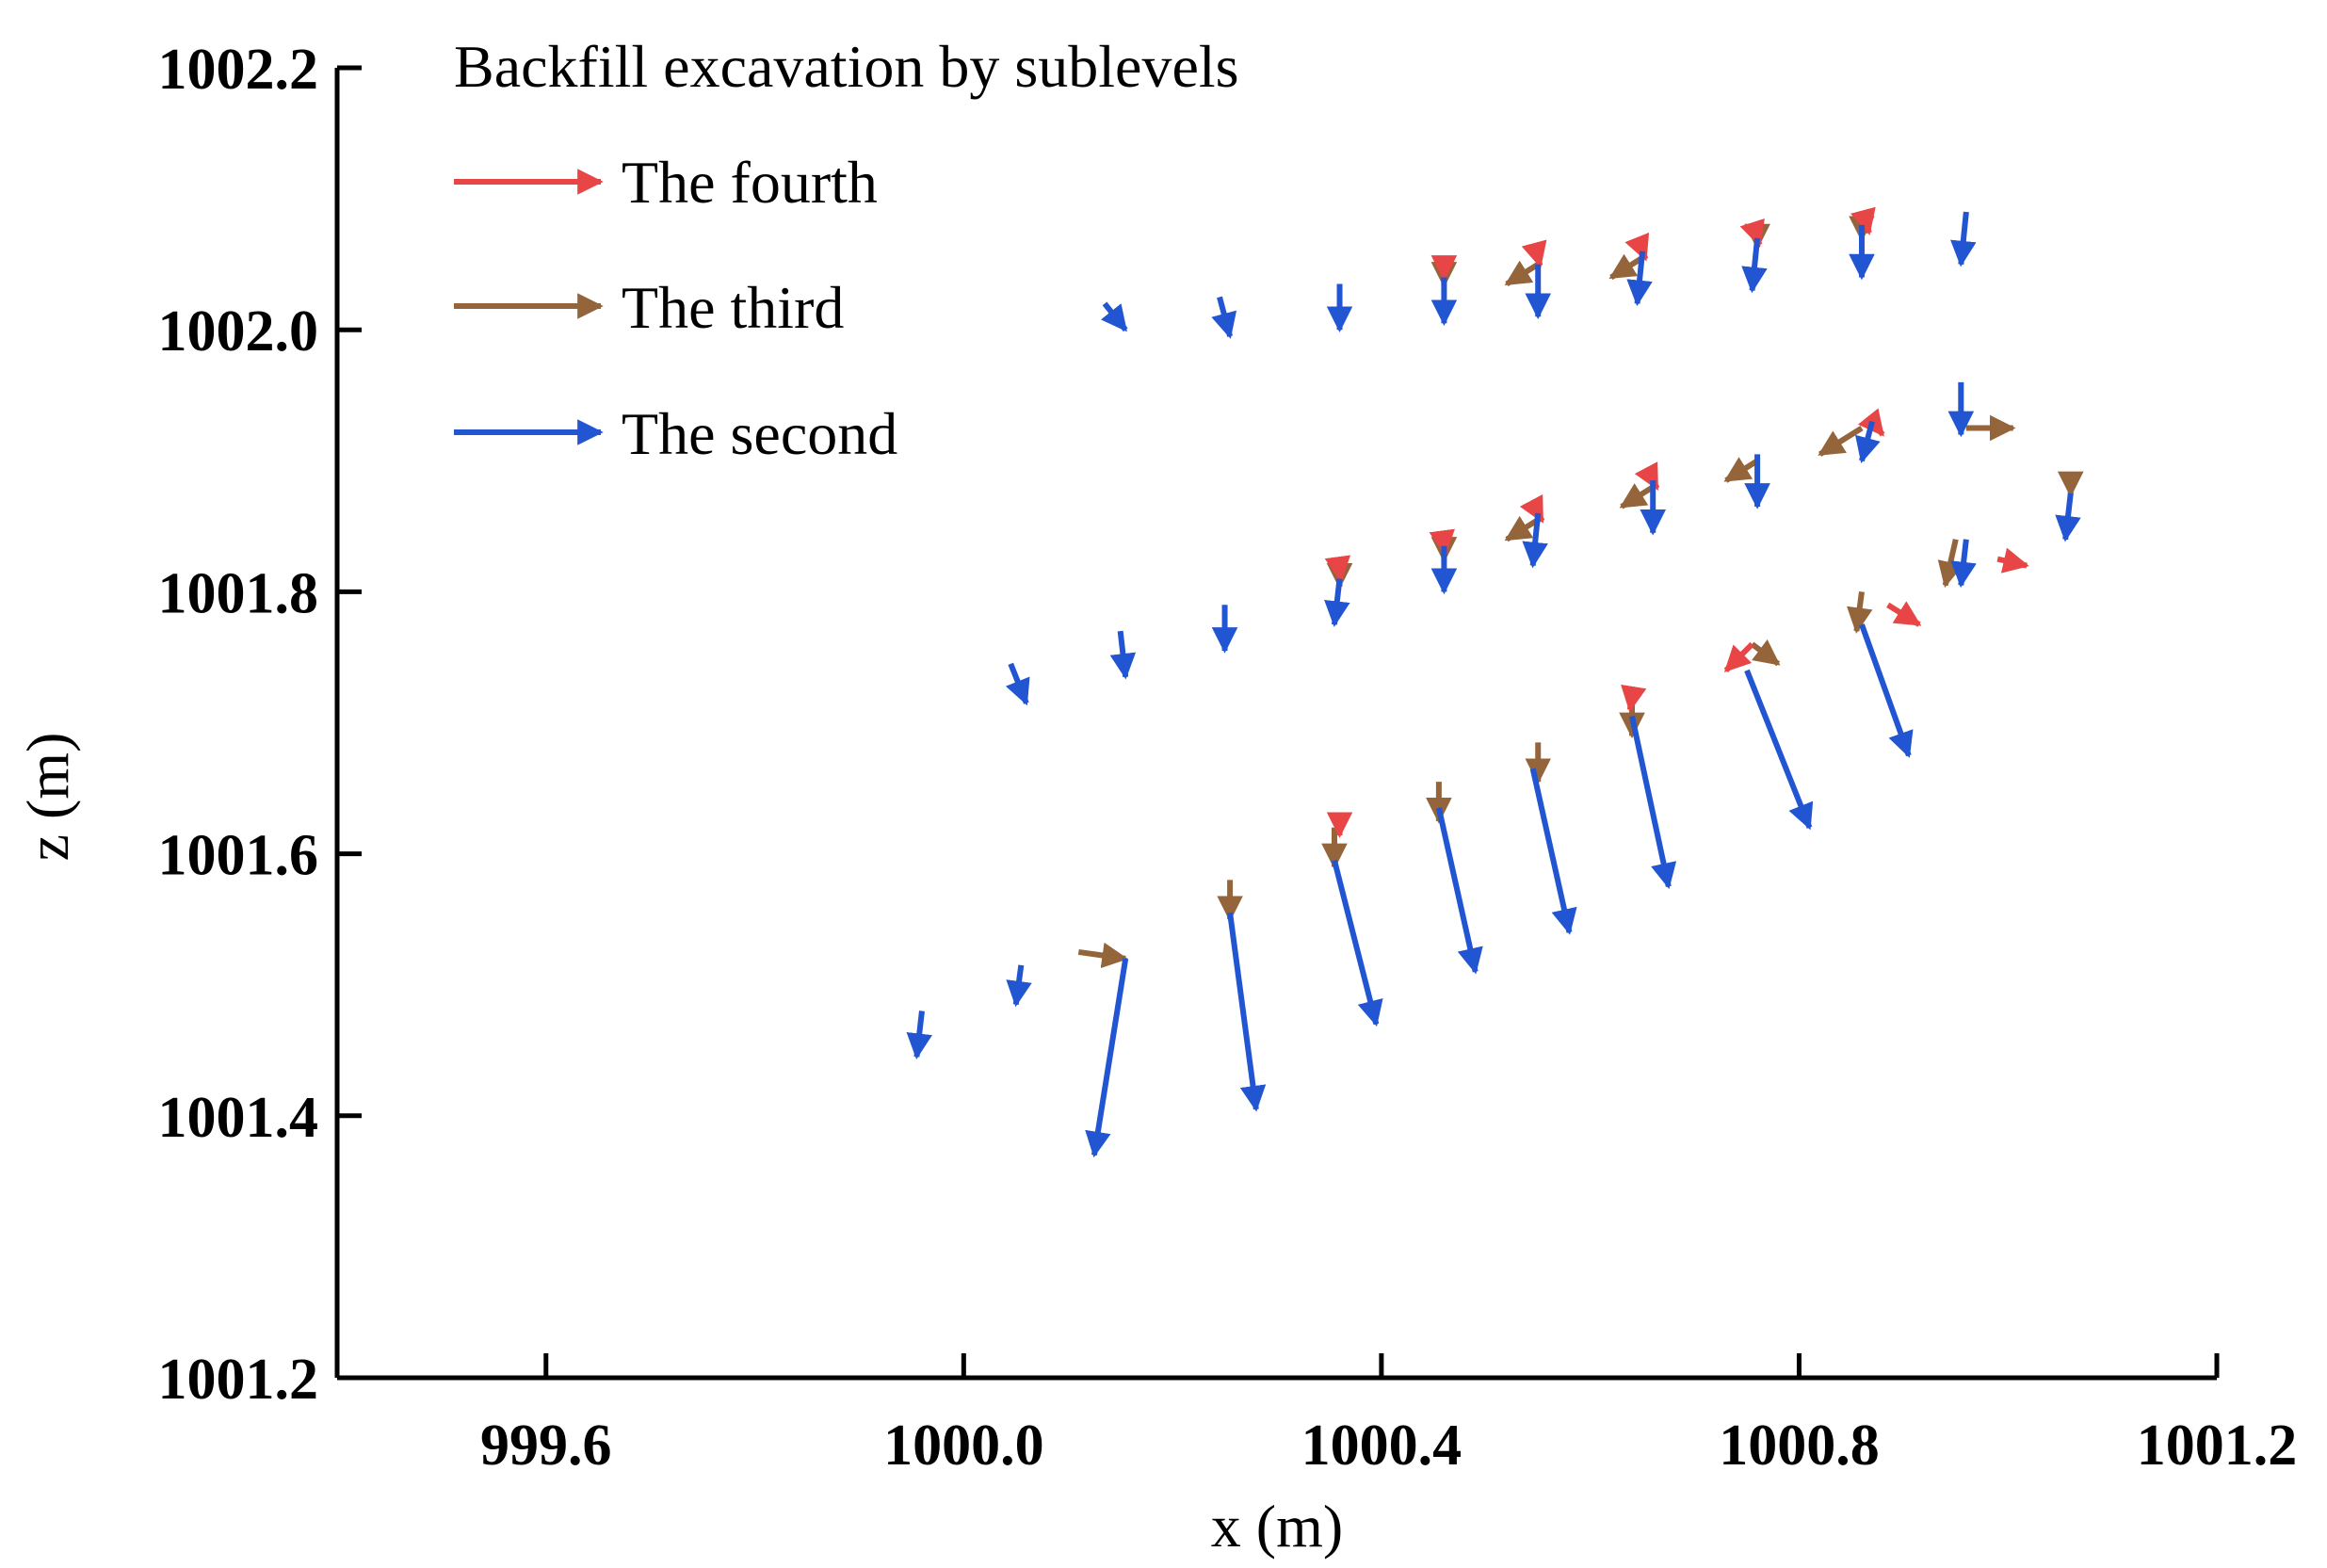 This screenshot has height=1568, width=2327. I want to click on y-tick-label: 1002.0, so click(239, 331).